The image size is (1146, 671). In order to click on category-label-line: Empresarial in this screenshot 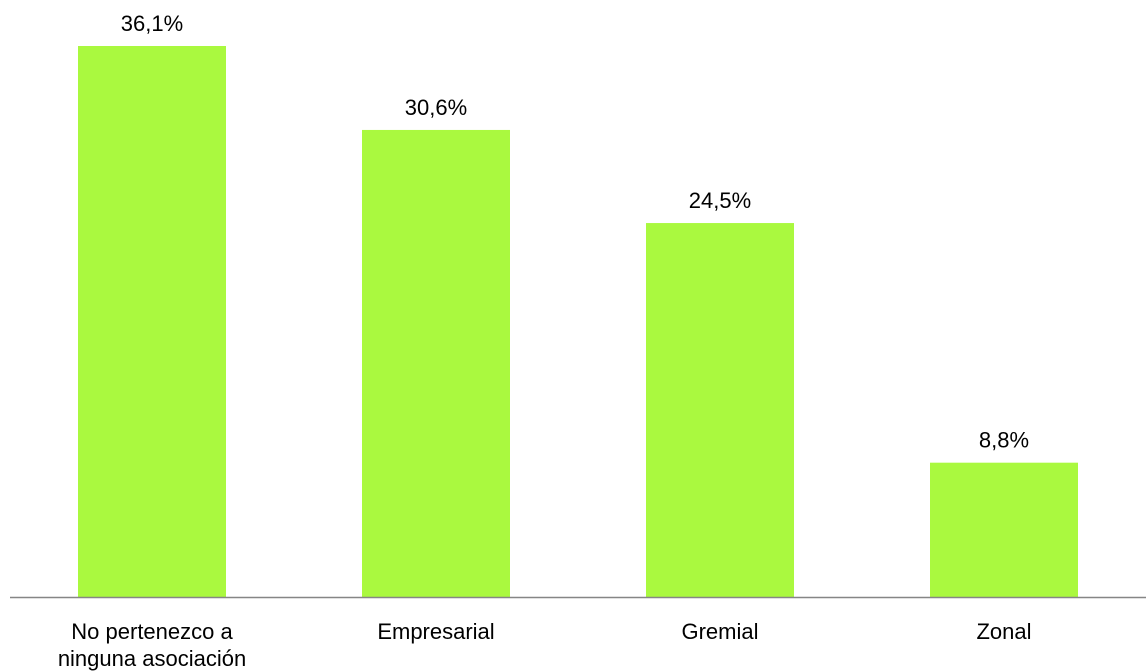, I will do `click(435, 631)`.